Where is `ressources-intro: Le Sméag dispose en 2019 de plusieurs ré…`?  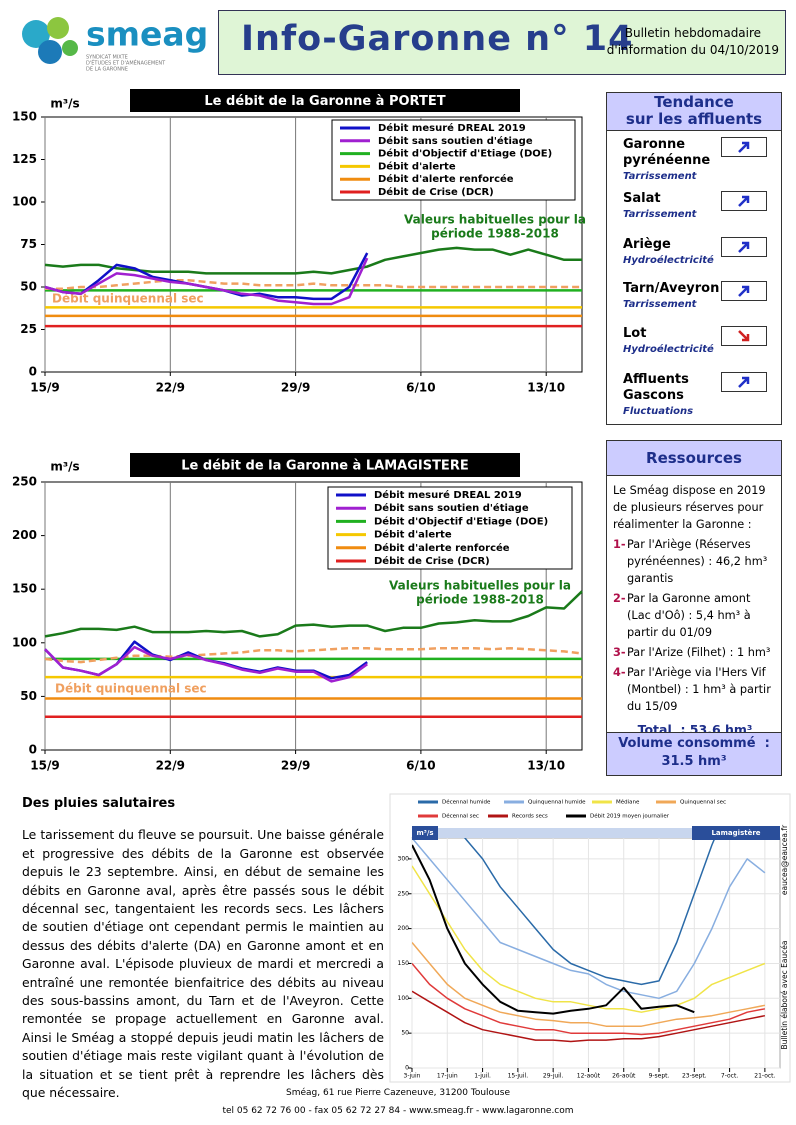
ressources-intro: Le Sméag dispose en 2019 de plusieurs ré… is located at coordinates (689, 507).